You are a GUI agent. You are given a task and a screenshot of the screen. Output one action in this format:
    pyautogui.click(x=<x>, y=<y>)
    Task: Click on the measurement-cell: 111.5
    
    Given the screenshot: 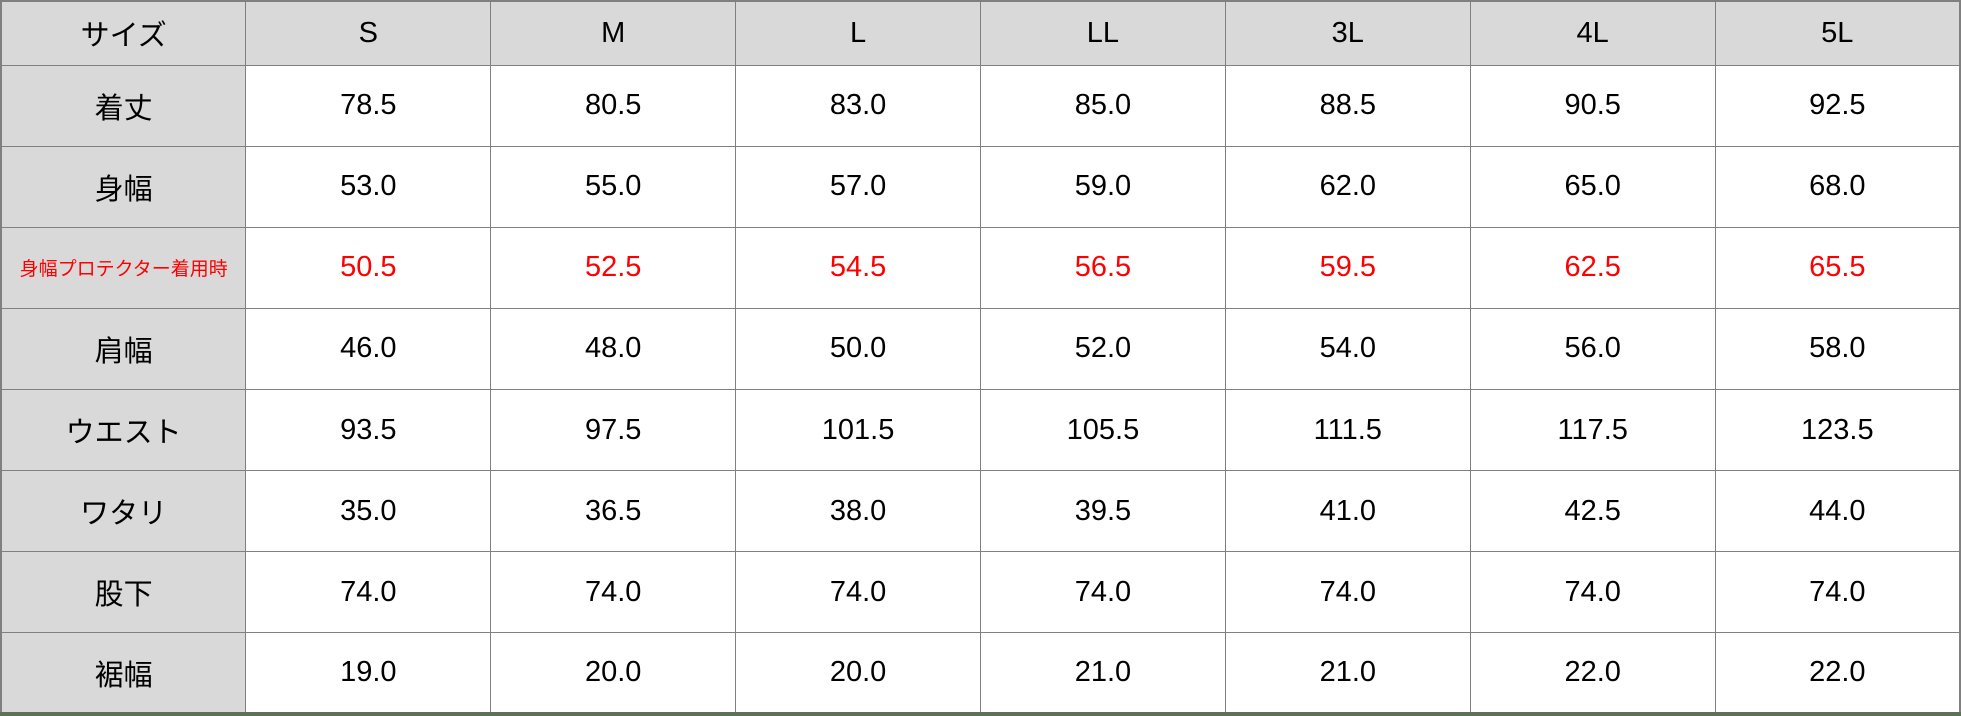 What is the action you would take?
    pyautogui.click(x=1347, y=430)
    